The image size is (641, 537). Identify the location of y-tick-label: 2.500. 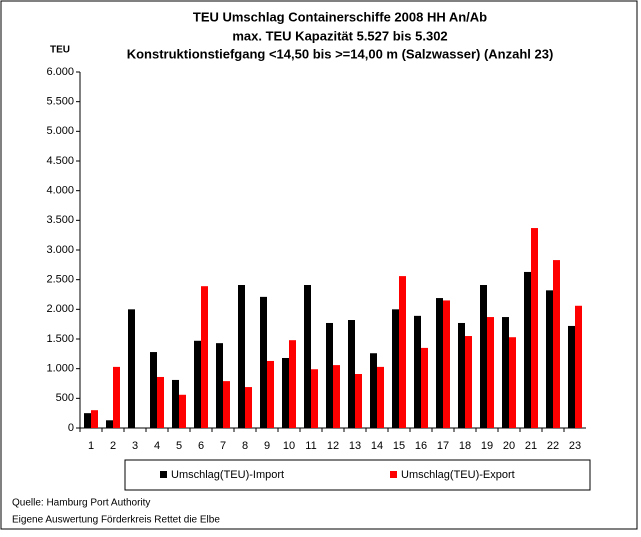
(60, 280).